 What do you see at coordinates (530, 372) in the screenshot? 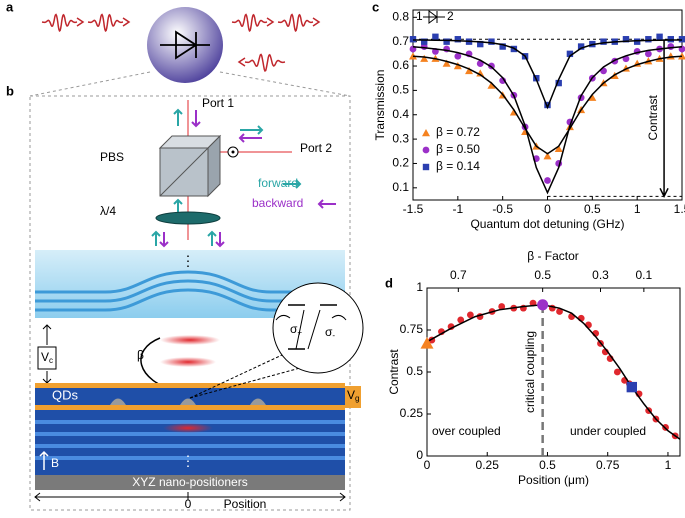
I see `critical-label: critical coupling` at bounding box center [530, 372].